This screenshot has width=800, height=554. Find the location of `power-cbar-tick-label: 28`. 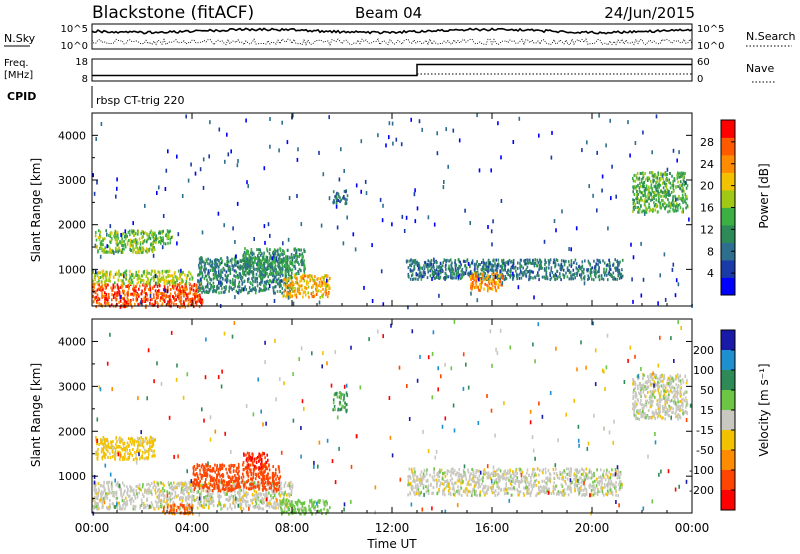

power-cbar-tick-label: 28 is located at coordinates (707, 142).